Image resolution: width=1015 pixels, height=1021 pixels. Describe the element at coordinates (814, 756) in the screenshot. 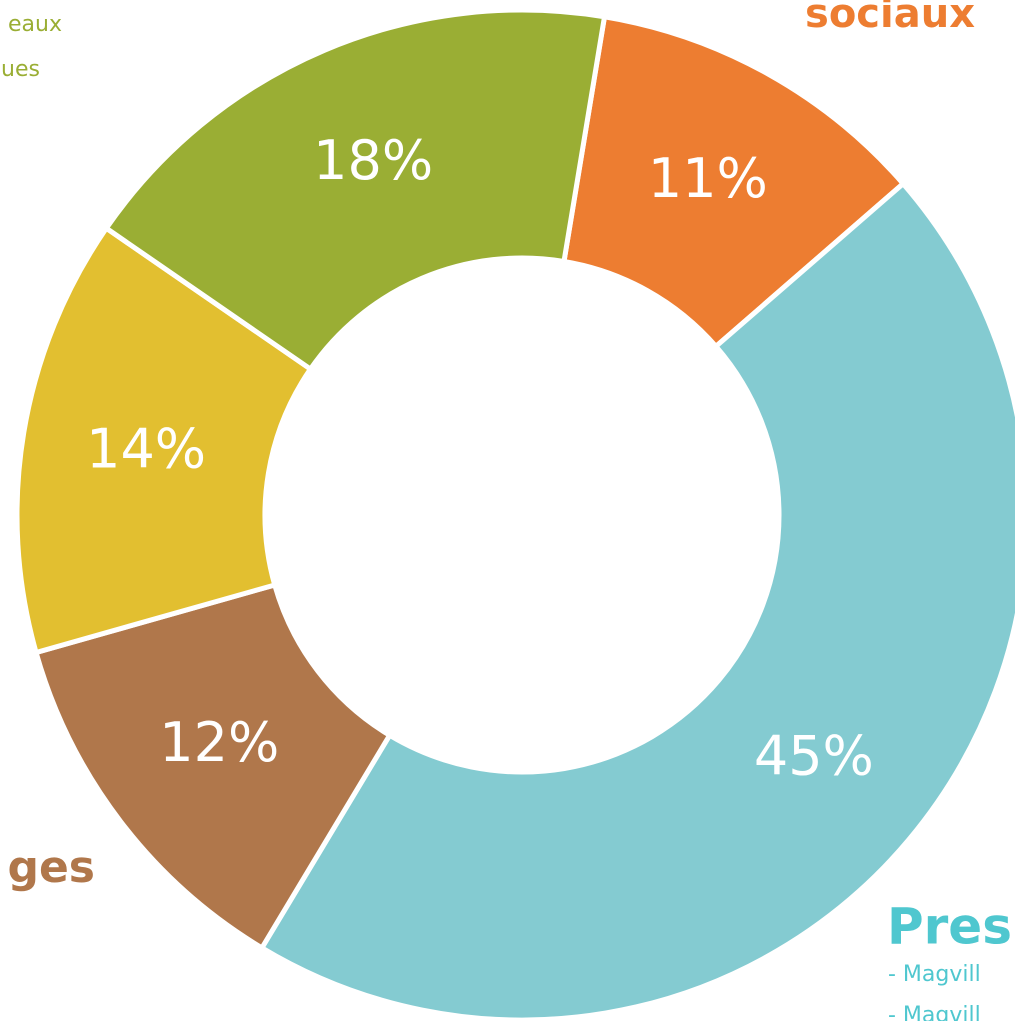

I see `value-label: 45%` at that location.